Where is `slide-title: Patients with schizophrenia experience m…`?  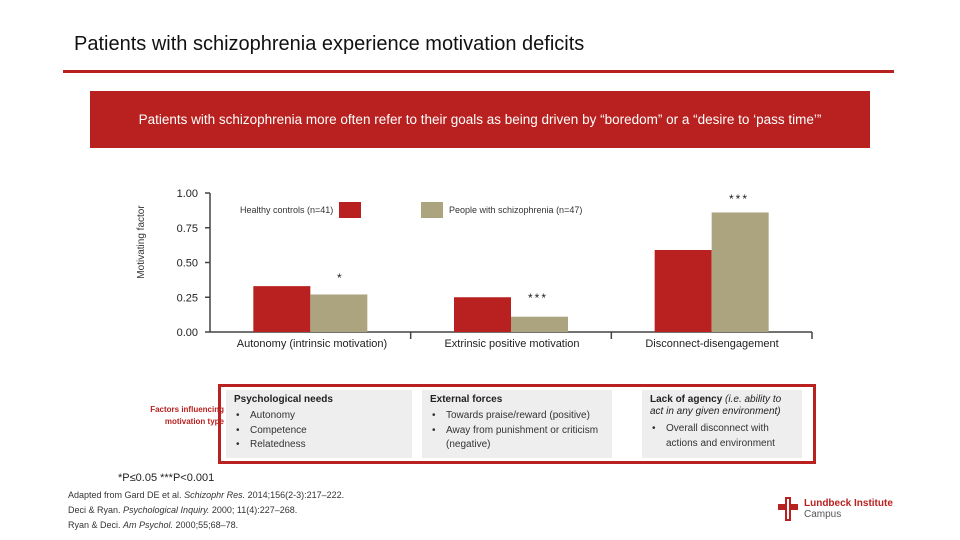 slide-title: Patients with schizophrenia experience m… is located at coordinates (329, 44).